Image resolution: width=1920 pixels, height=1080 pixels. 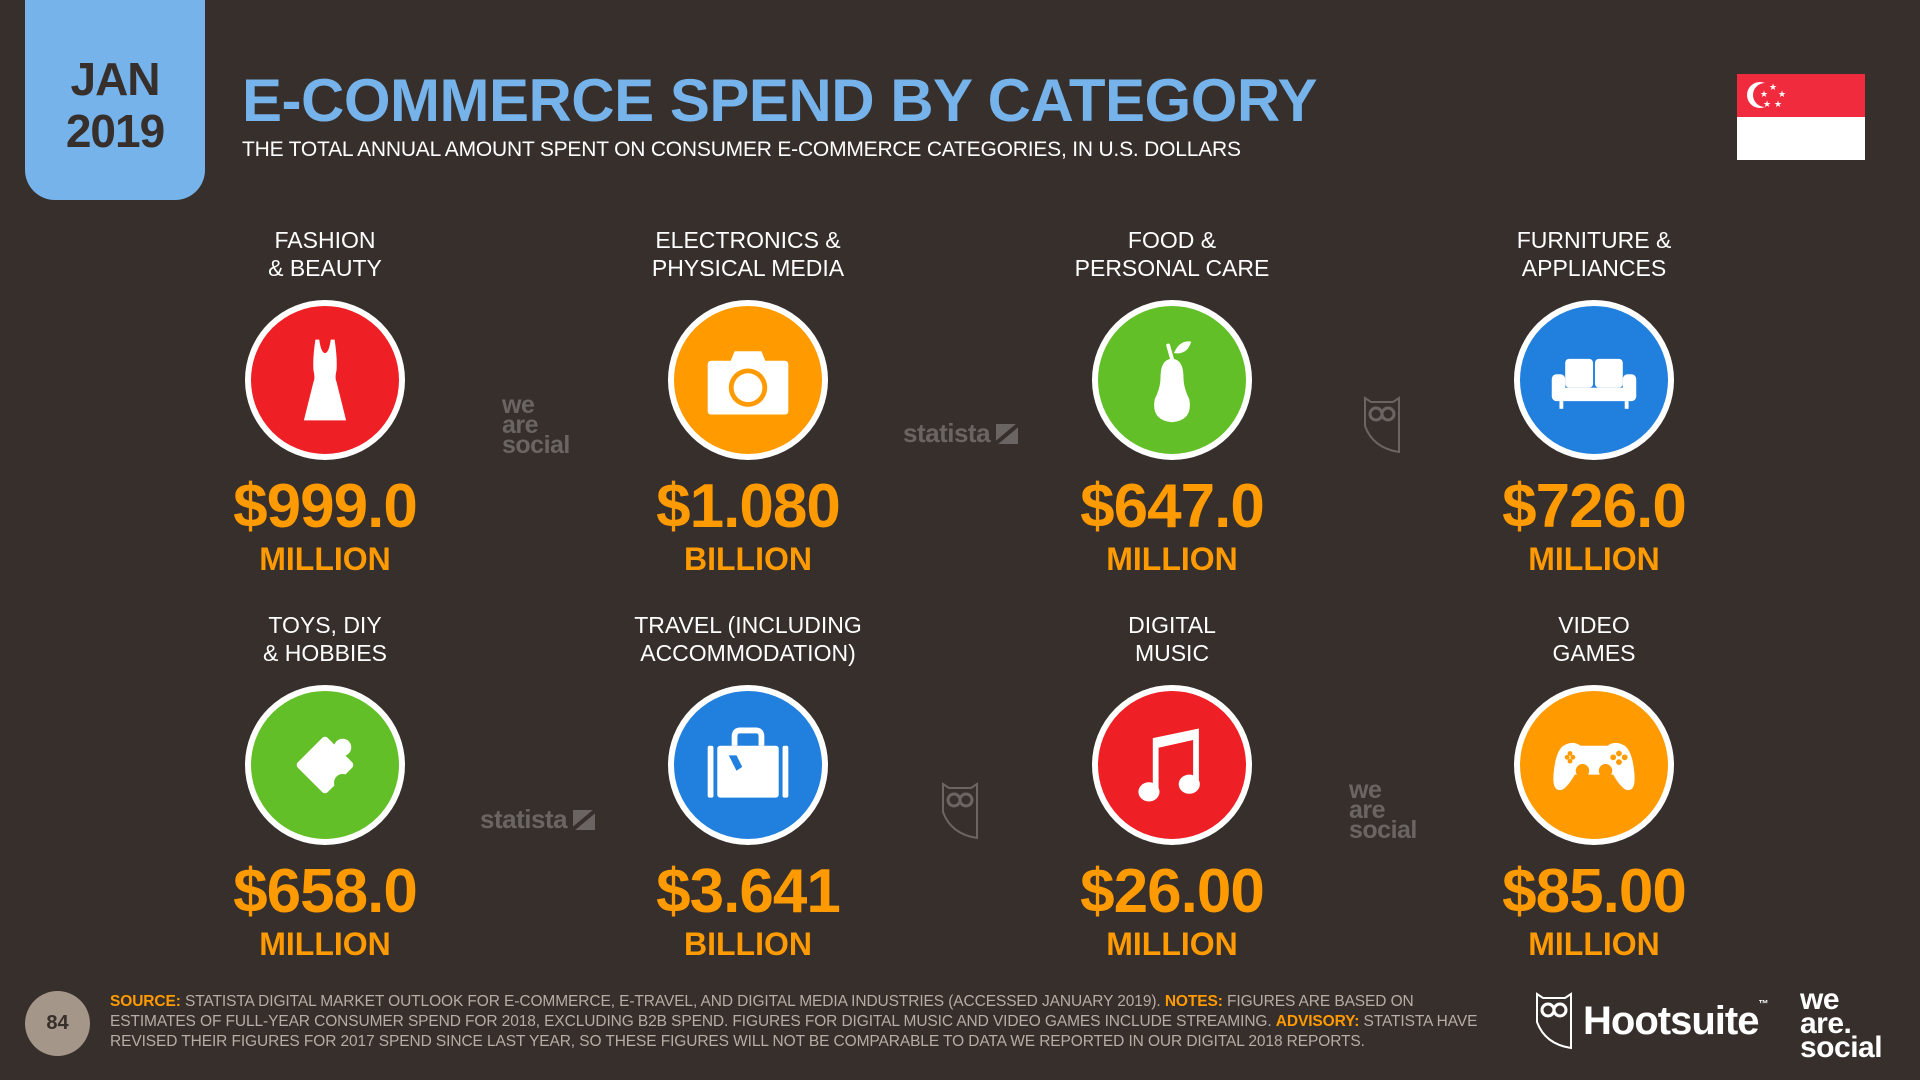 I want to click on category-video-games: VIDEO GAMES $85.00 MILLION, so click(x=1594, y=786).